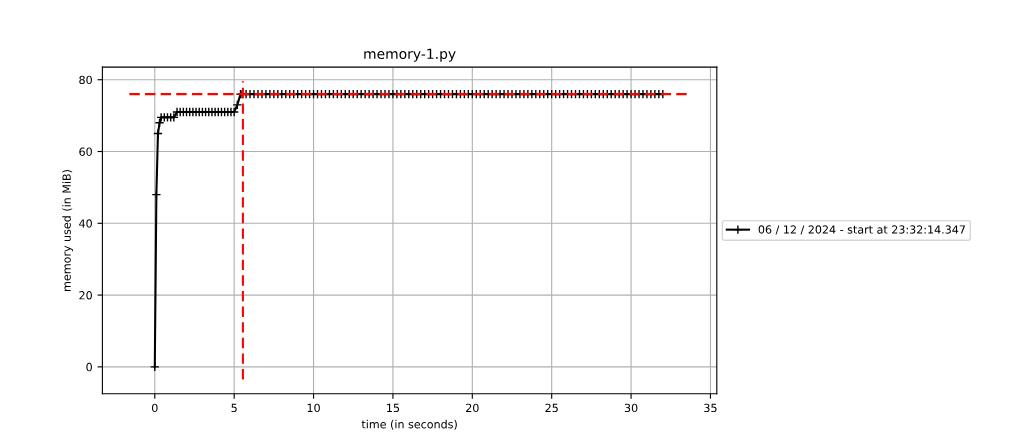  I want to click on y-tick-label: 40, so click(85, 223).